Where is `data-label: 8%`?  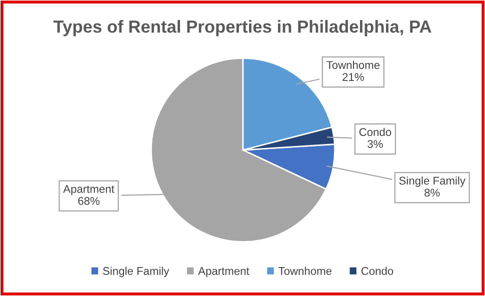 data-label: 8% is located at coordinates (432, 192).